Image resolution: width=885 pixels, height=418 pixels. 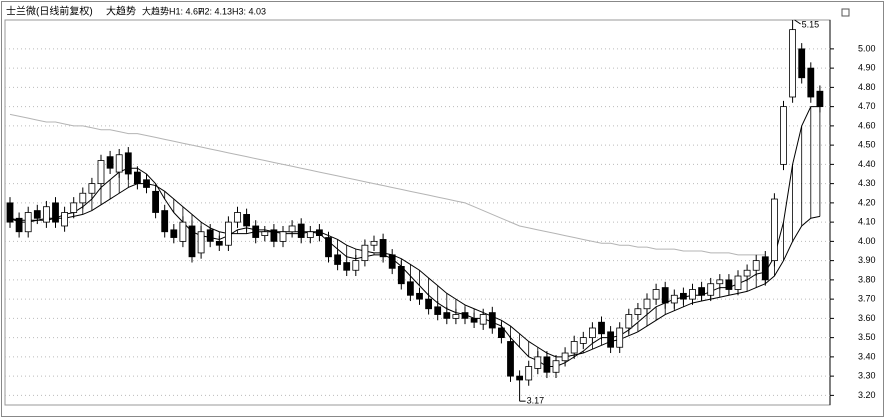 I want to click on y-tick-label: 4.70, so click(x=867, y=106).